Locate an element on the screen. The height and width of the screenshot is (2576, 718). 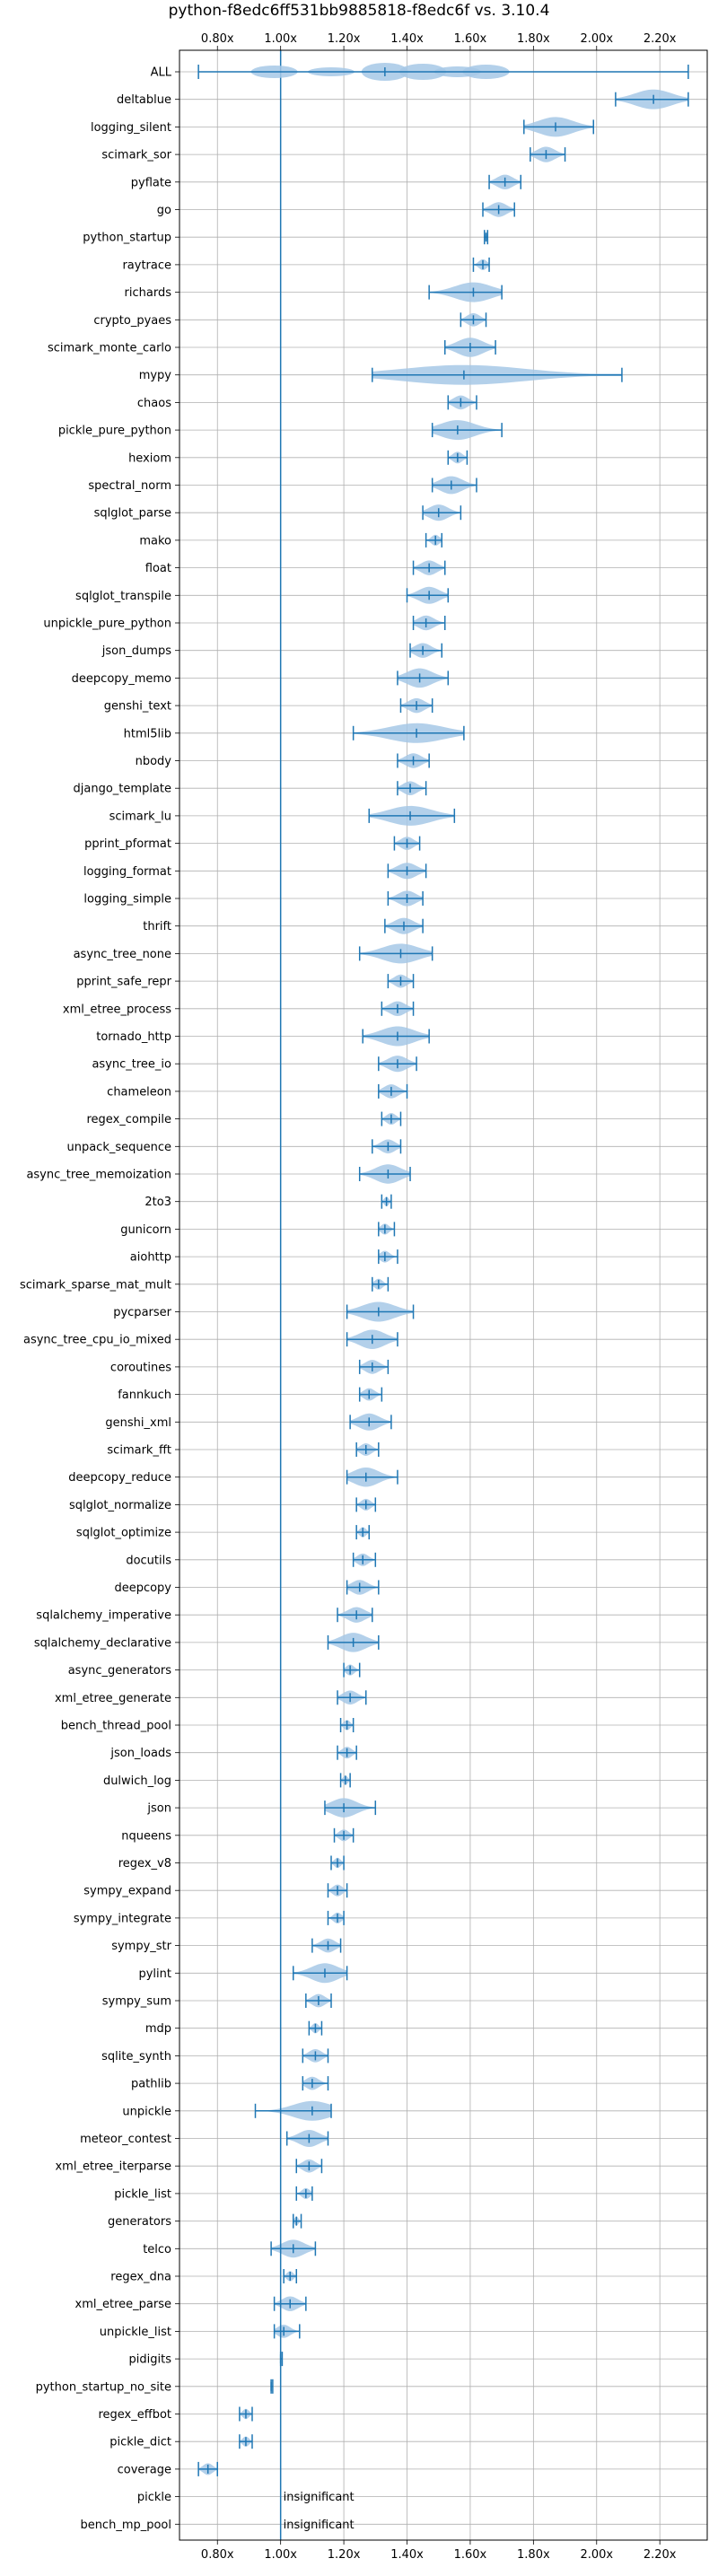
y-tick-label: generators is located at coordinates (139, 2222).